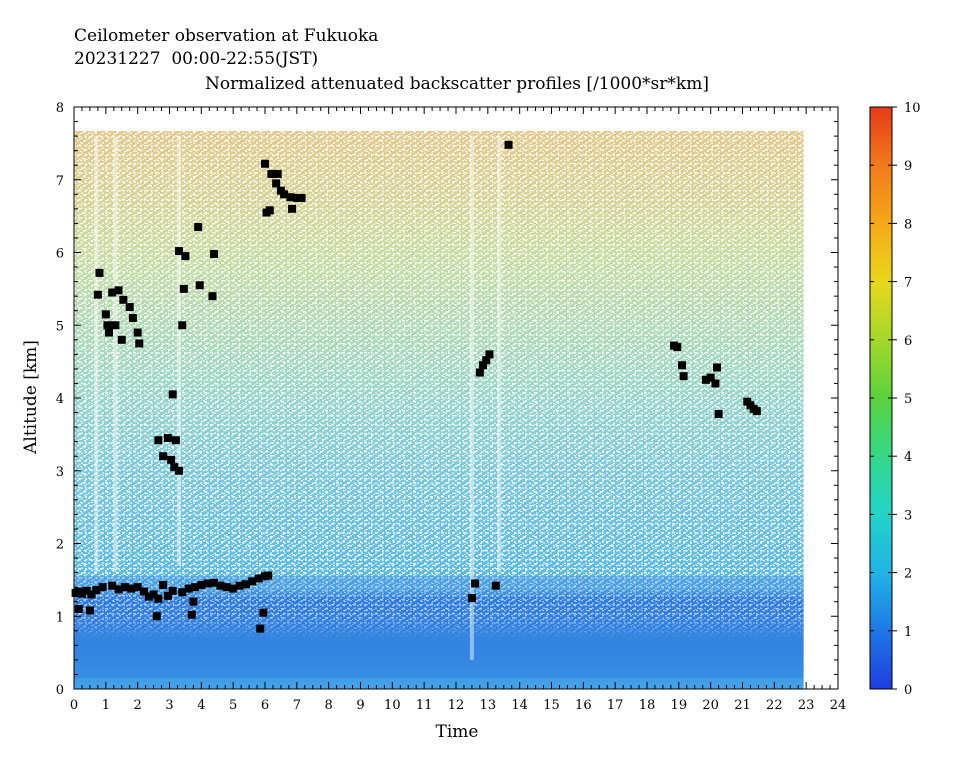 This screenshot has width=960, height=770. Describe the element at coordinates (519, 705) in the screenshot. I see `x-tick-label-14: 14` at that location.